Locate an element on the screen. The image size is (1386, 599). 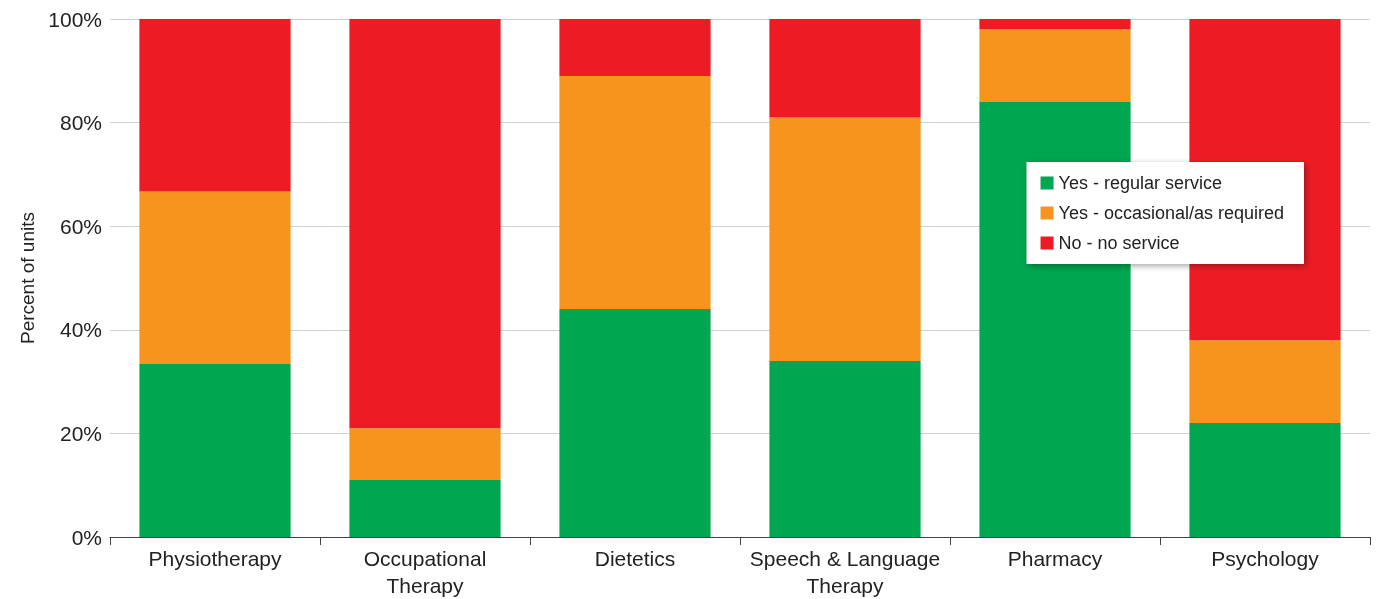
x-tick-label: Dietetics is located at coordinates (635, 558).